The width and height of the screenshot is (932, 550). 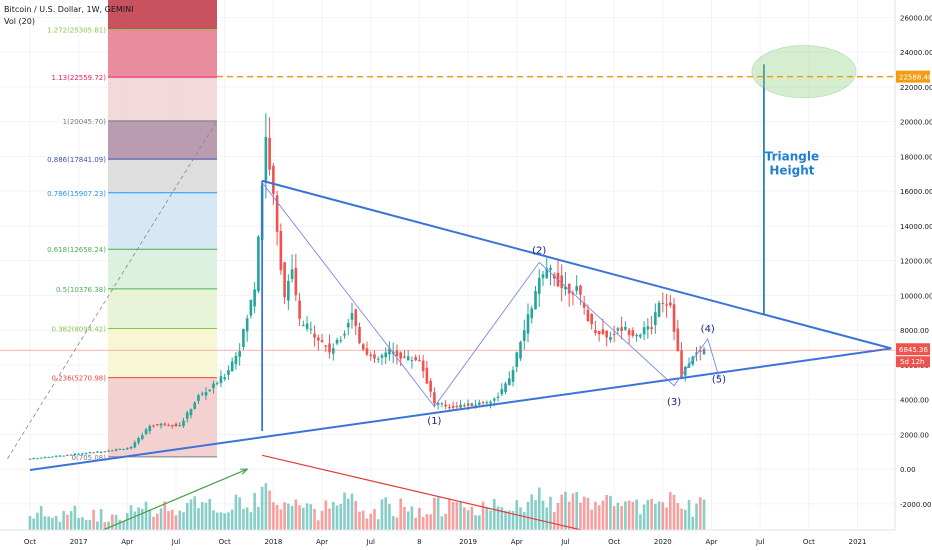 What do you see at coordinates (809, 542) in the screenshot?
I see `time-tick-label: Oct` at bounding box center [809, 542].